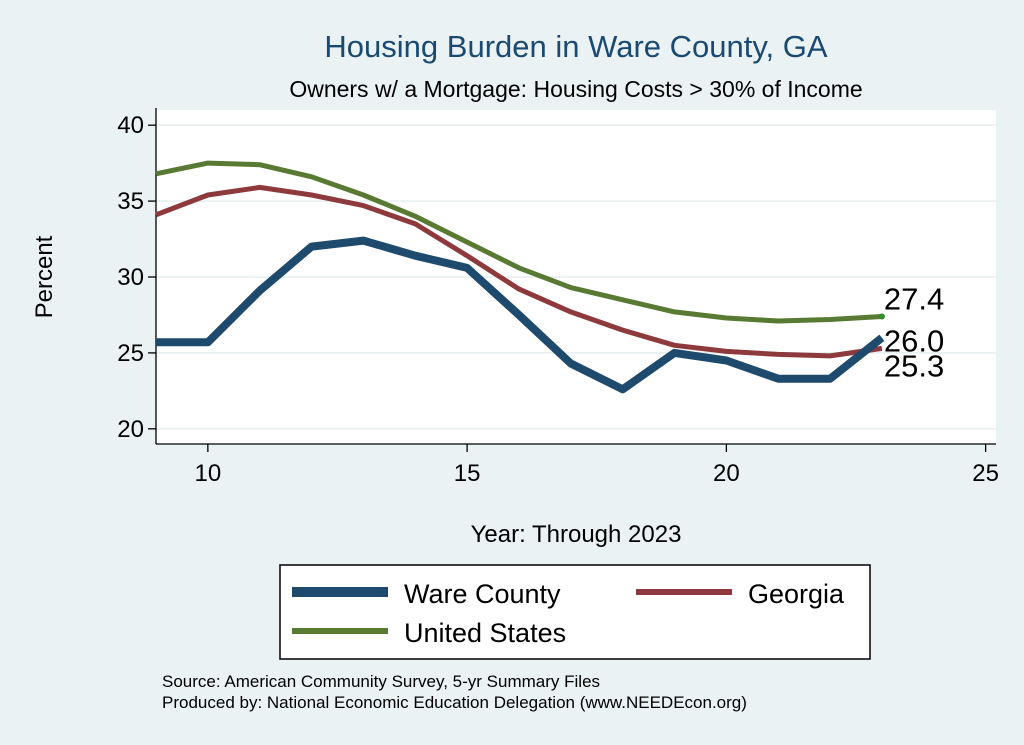 This screenshot has height=745, width=1024. I want to click on chart-title: Housing Burden in Ware County, GA, so click(575, 46).